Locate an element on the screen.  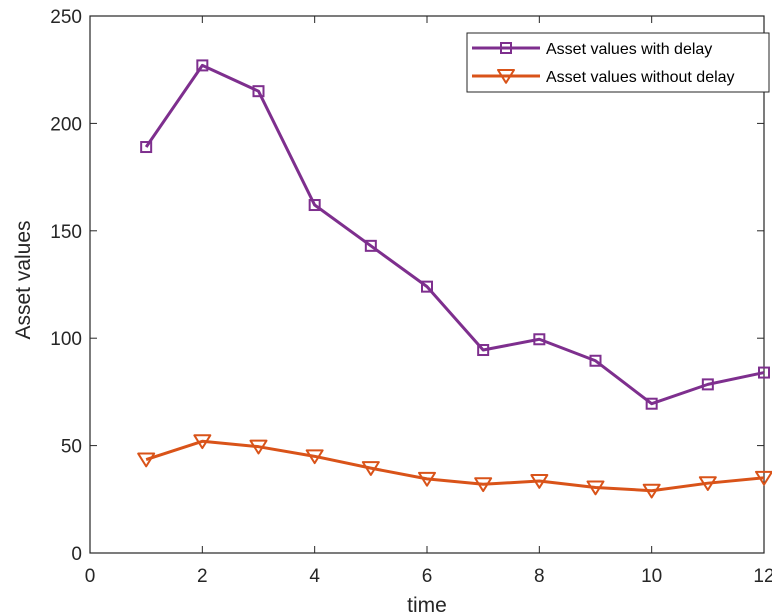
legend-box is located at coordinates (618, 62).